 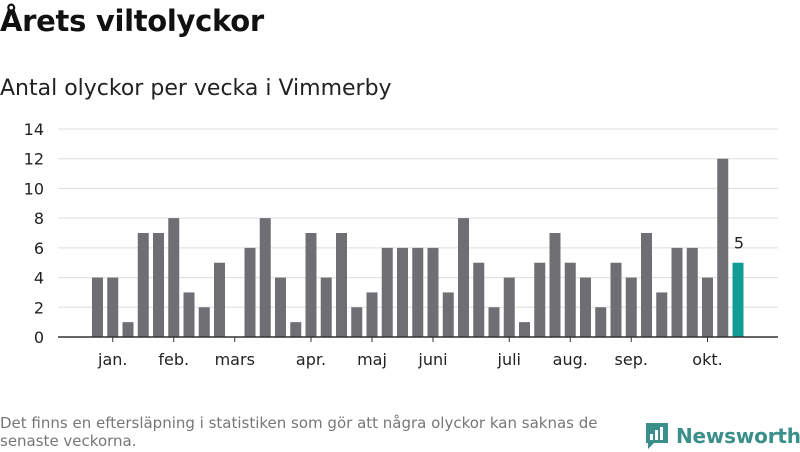 What do you see at coordinates (39, 278) in the screenshot?
I see `y-tick-label: 4` at bounding box center [39, 278].